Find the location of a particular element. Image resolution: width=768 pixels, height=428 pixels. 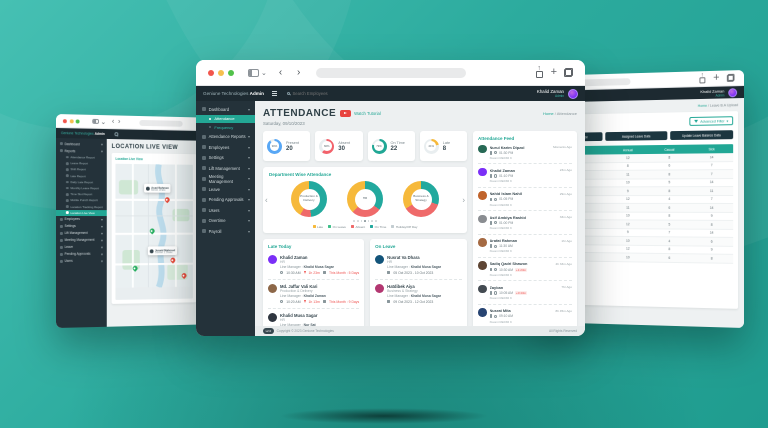

sidebar-item: Frequency ▾ is located at coordinates (225, 127).